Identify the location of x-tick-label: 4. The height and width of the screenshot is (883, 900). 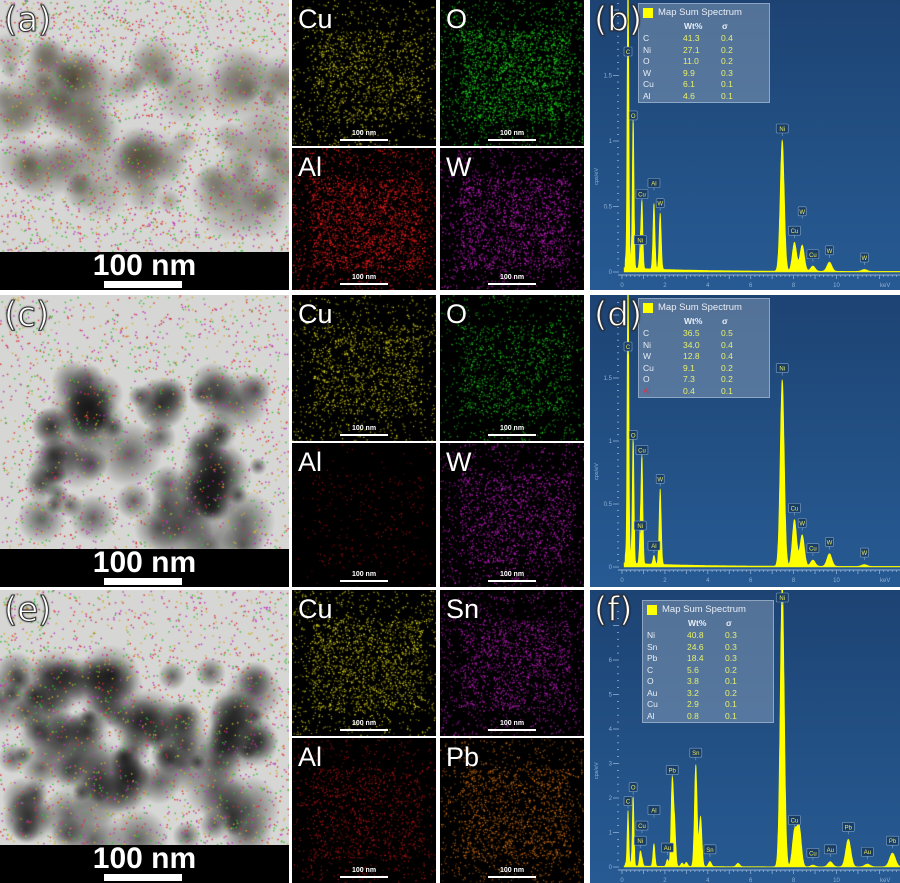
(708, 581).